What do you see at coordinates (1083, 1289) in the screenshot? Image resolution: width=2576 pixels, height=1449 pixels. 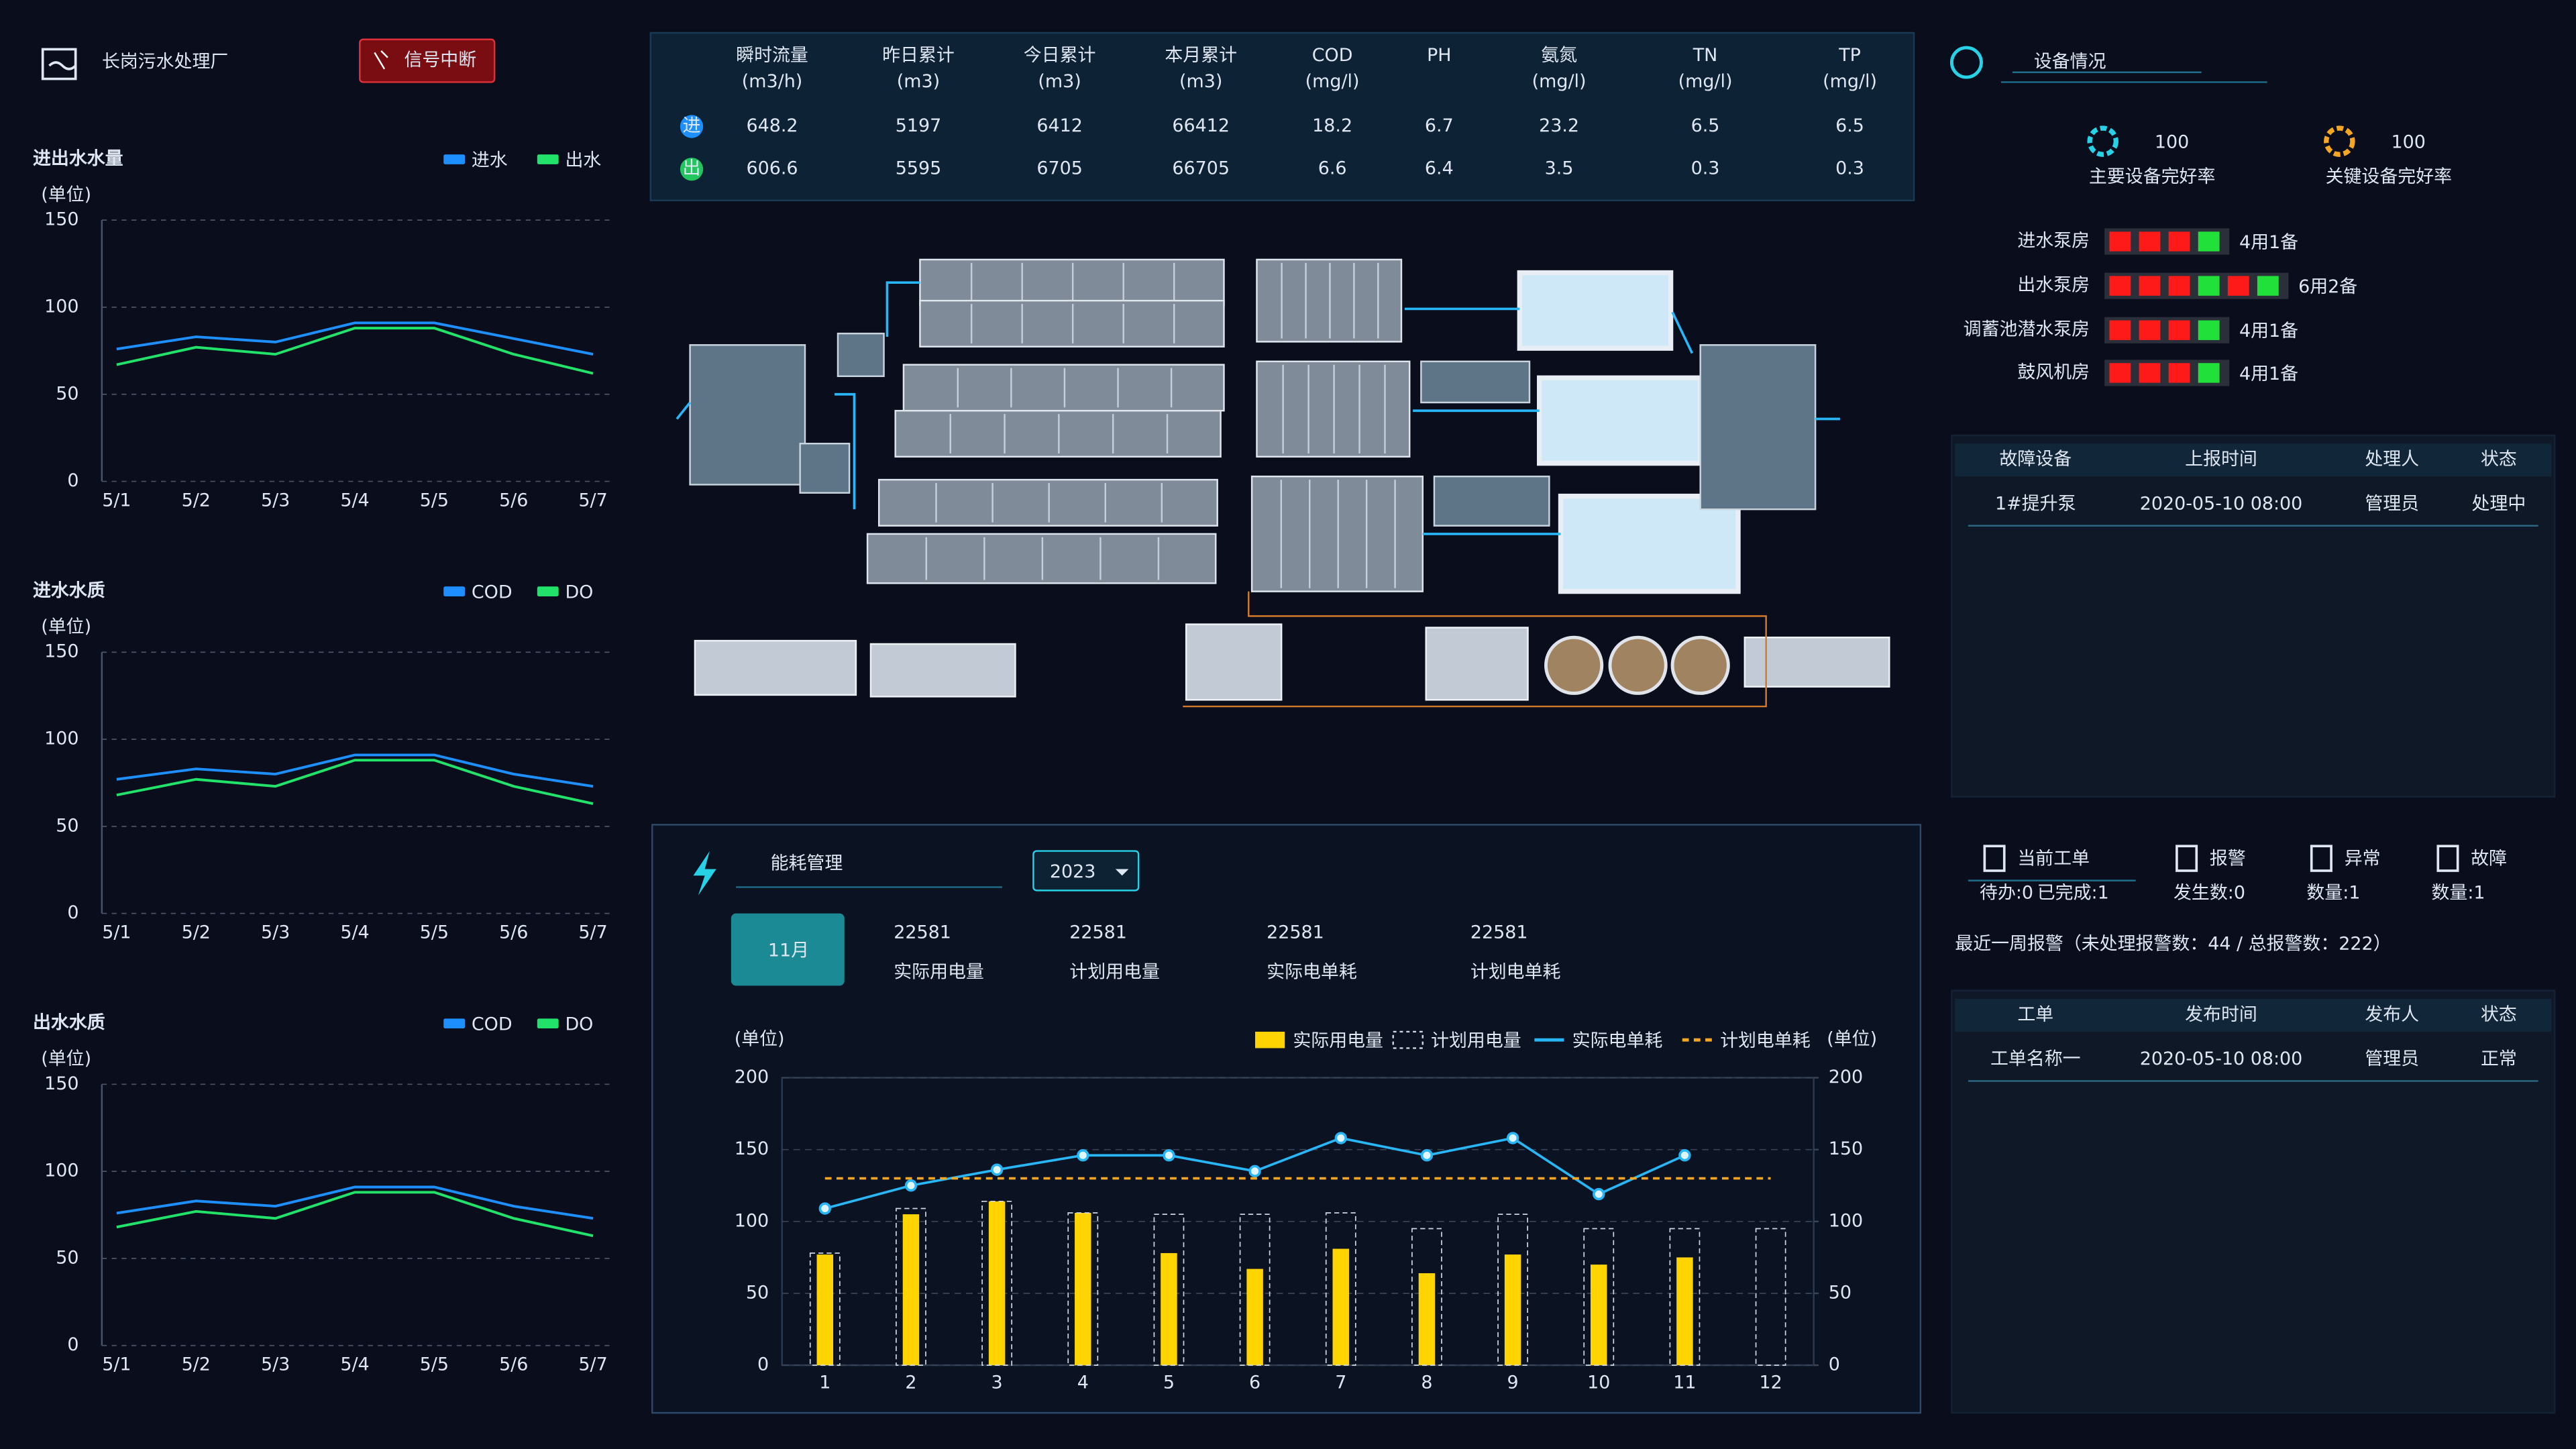 I see `planned-bar` at bounding box center [1083, 1289].